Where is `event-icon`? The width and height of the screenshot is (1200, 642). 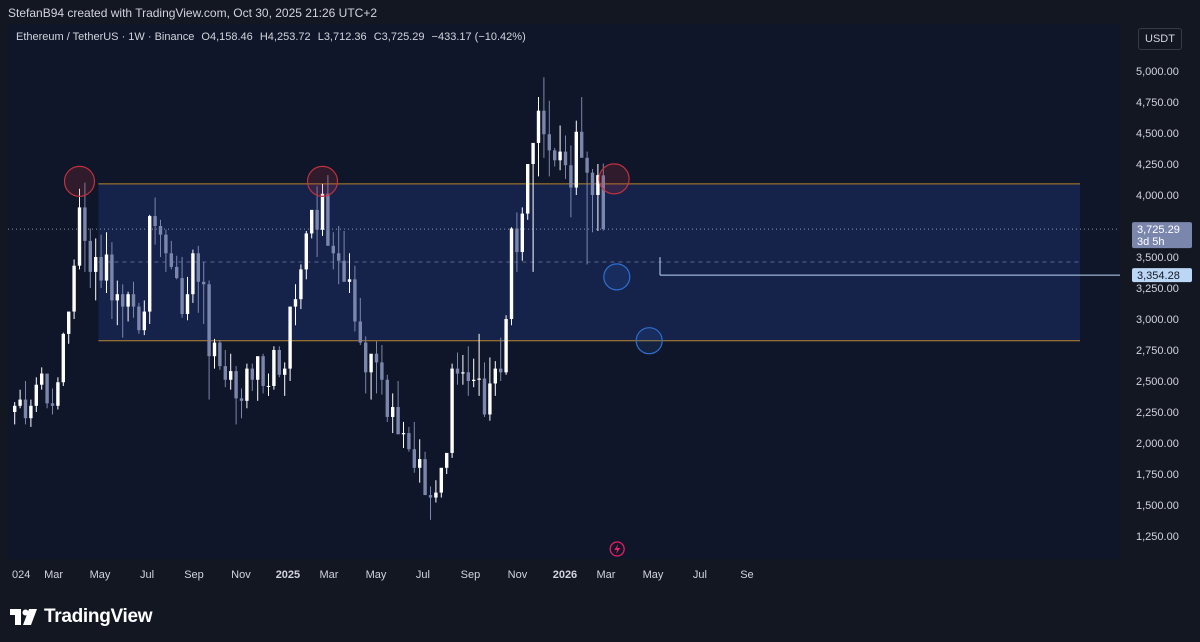 event-icon is located at coordinates (617, 549).